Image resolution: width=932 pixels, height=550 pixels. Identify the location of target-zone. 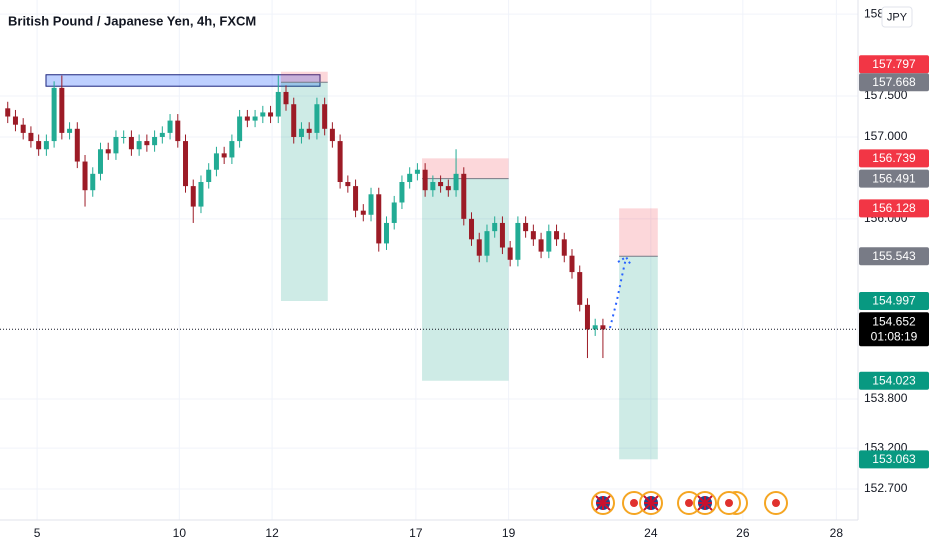
(638, 358).